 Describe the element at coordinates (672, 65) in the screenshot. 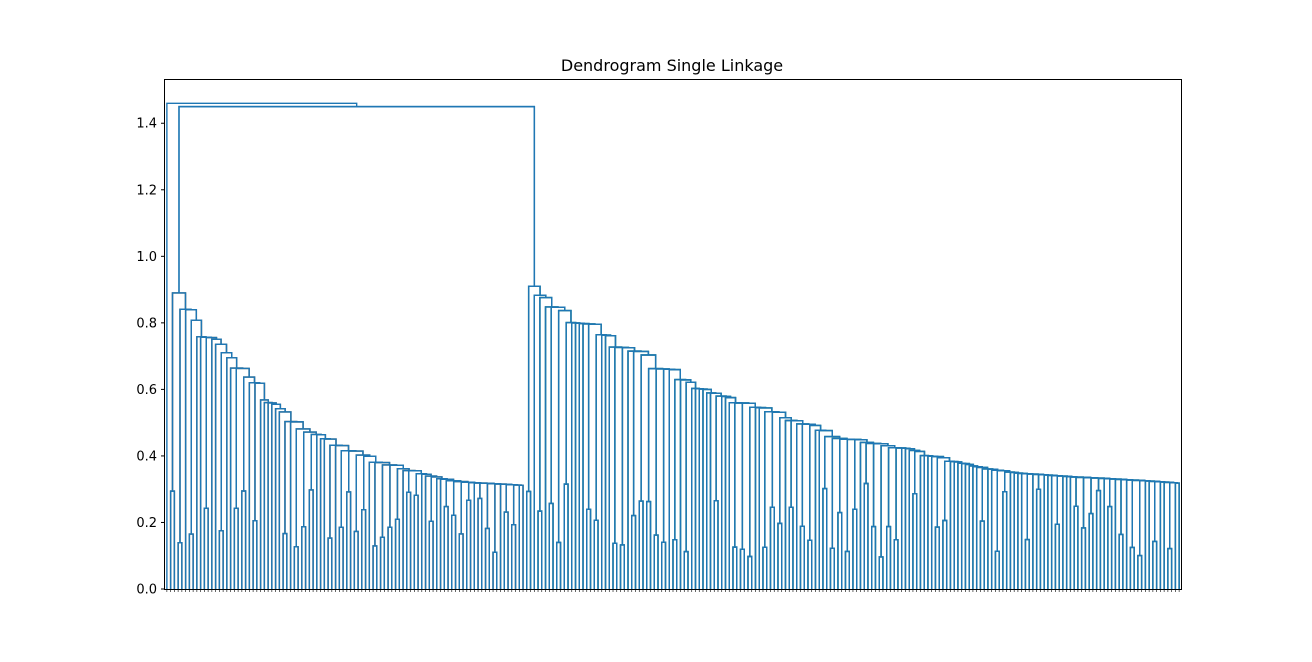

I see `chart-title: Dendrogram Single Linkage` at that location.